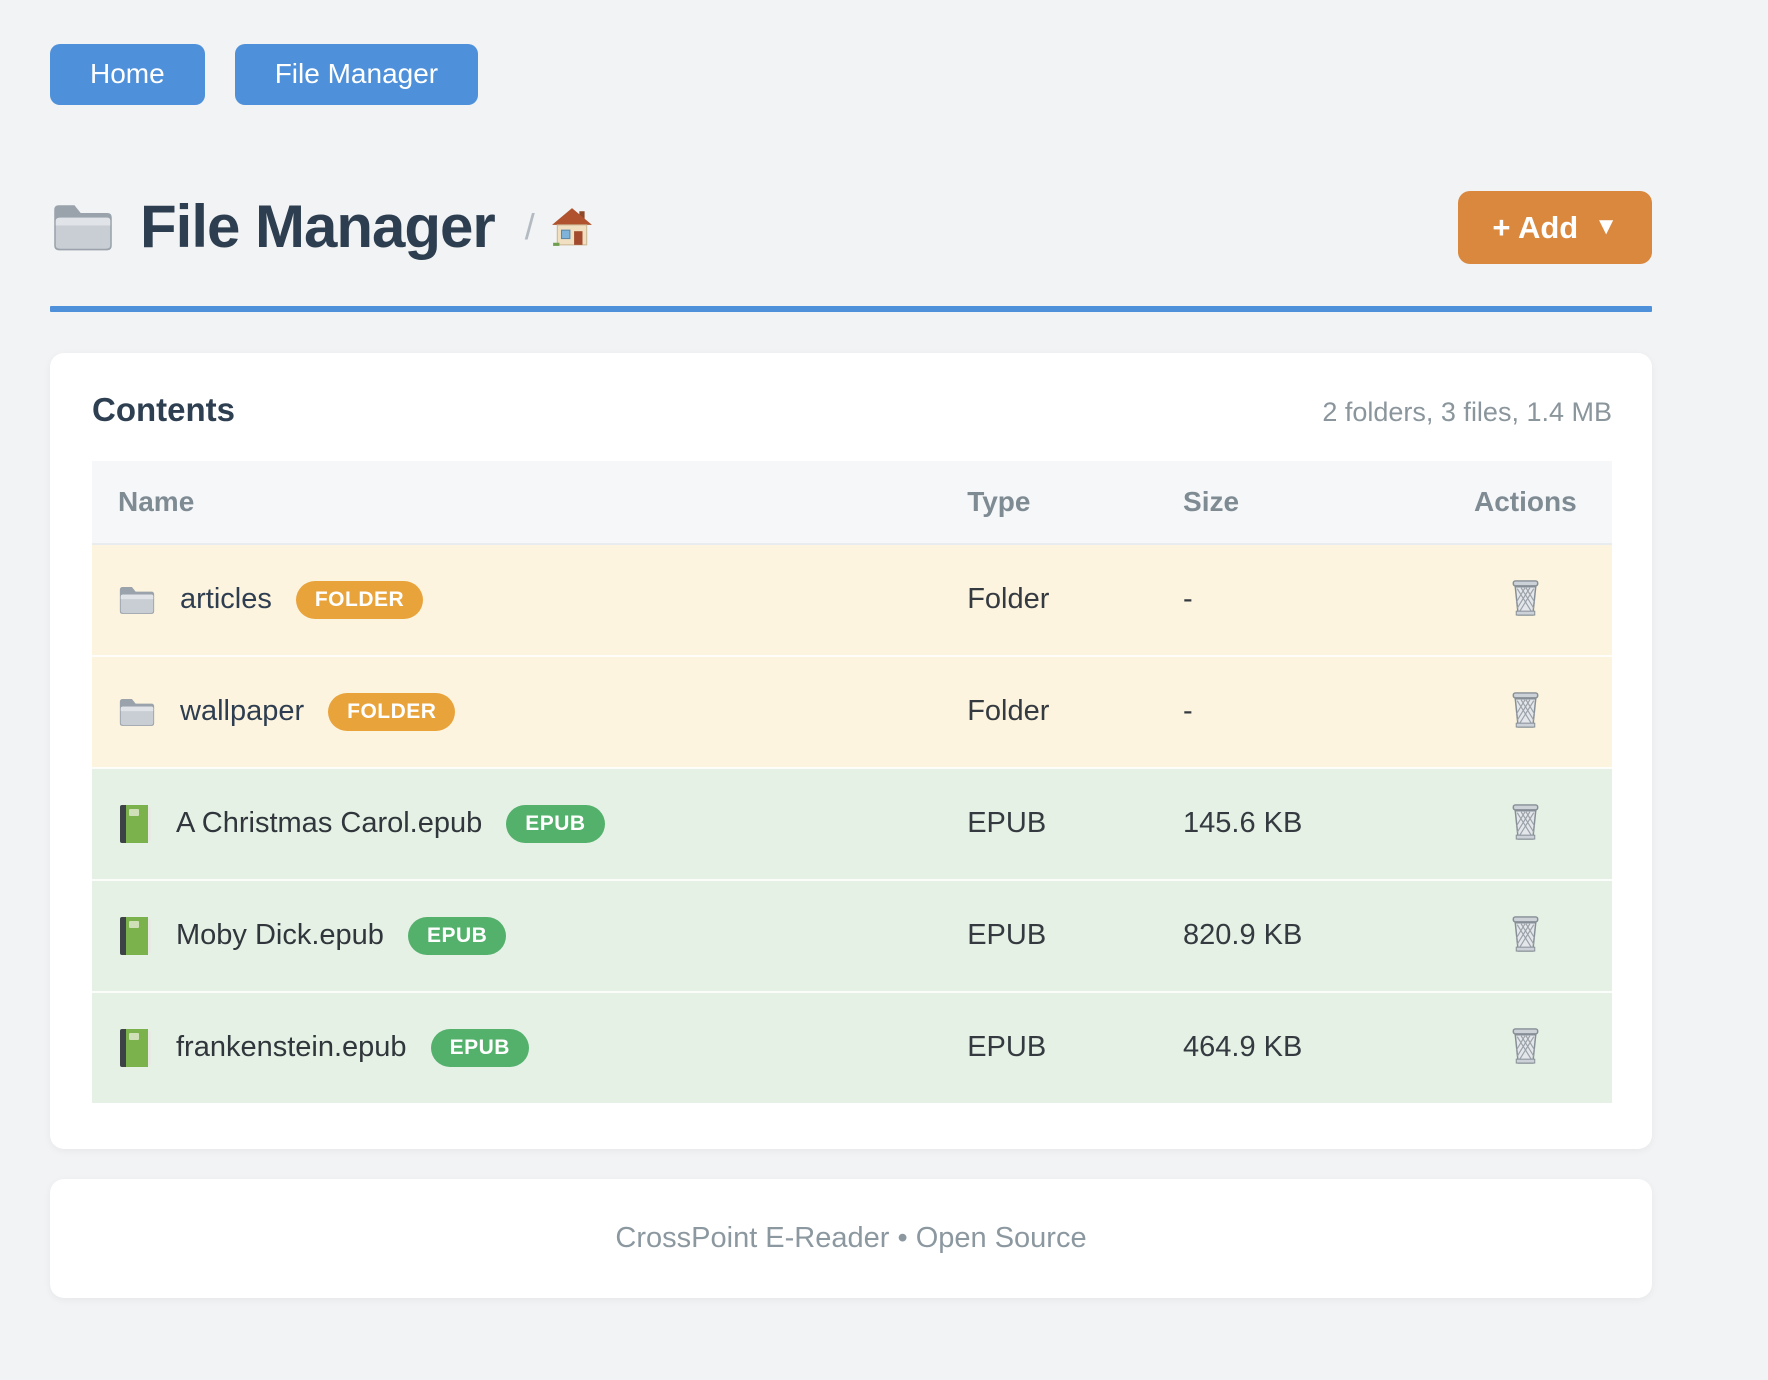 This screenshot has height=1380, width=1768. Describe the element at coordinates (1299, 502) in the screenshot. I see `column-header-size: Size` at that location.